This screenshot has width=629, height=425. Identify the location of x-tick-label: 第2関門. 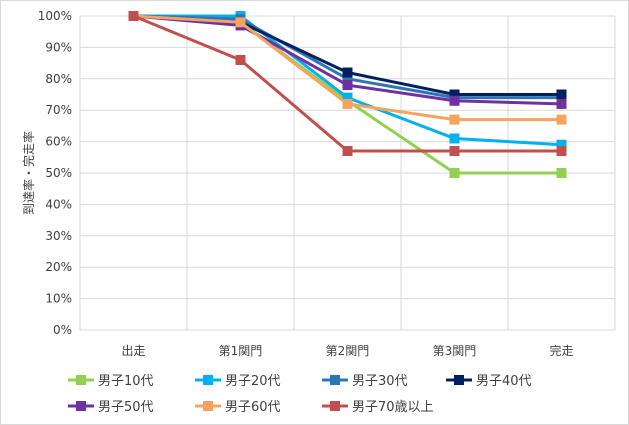
(348, 351).